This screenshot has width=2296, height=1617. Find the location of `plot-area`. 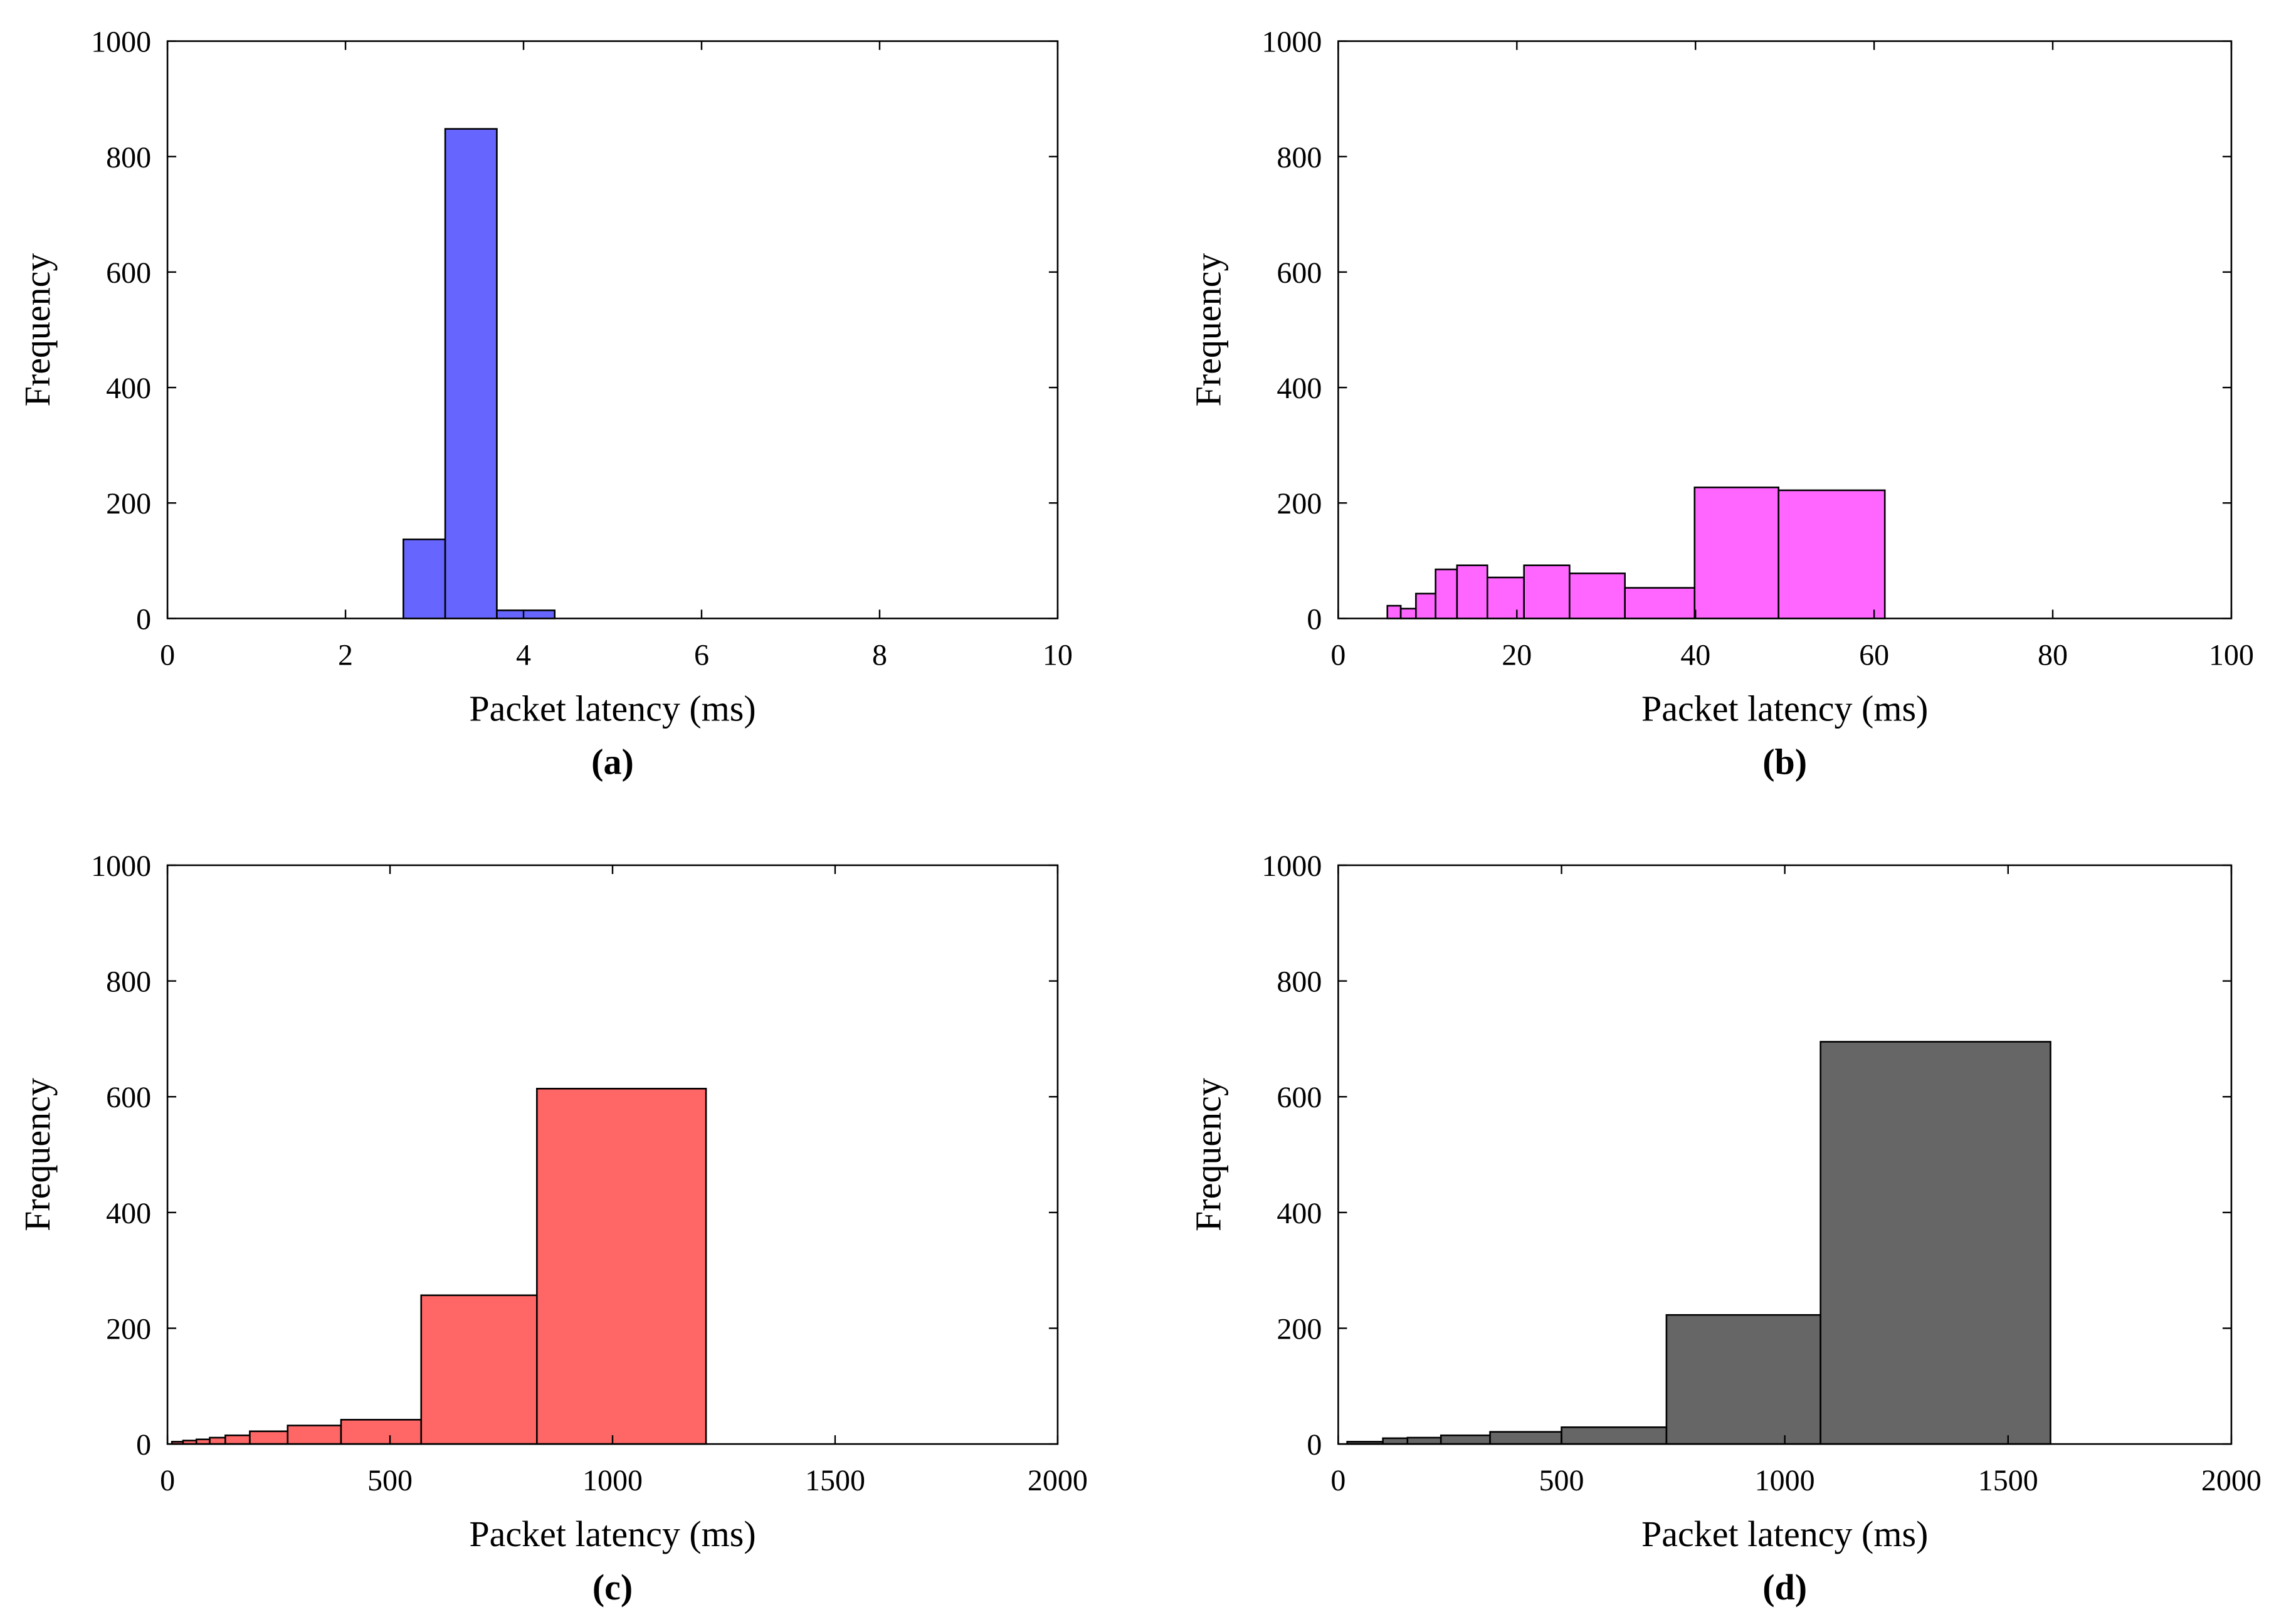

plot-area is located at coordinates (612, 330).